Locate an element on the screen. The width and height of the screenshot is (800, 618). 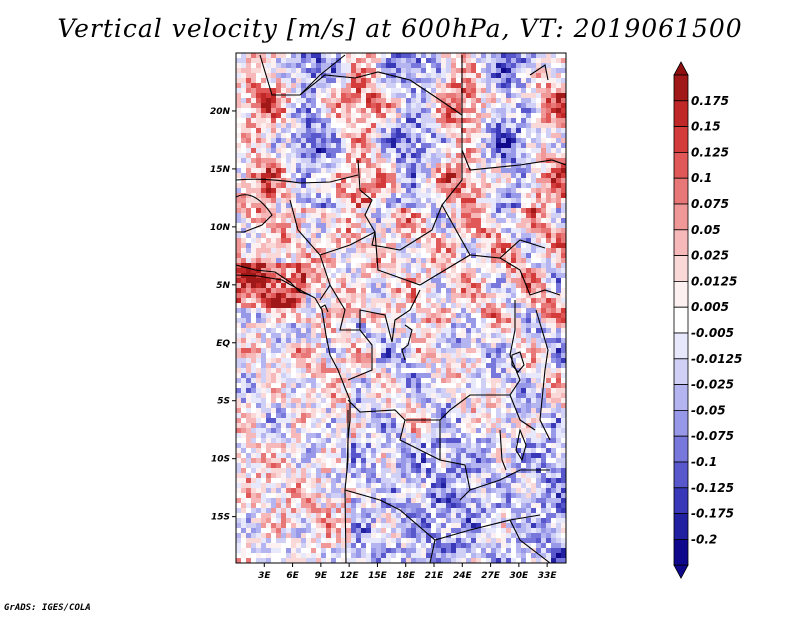
lat-tick-label: 10S is located at coordinates (220, 460).